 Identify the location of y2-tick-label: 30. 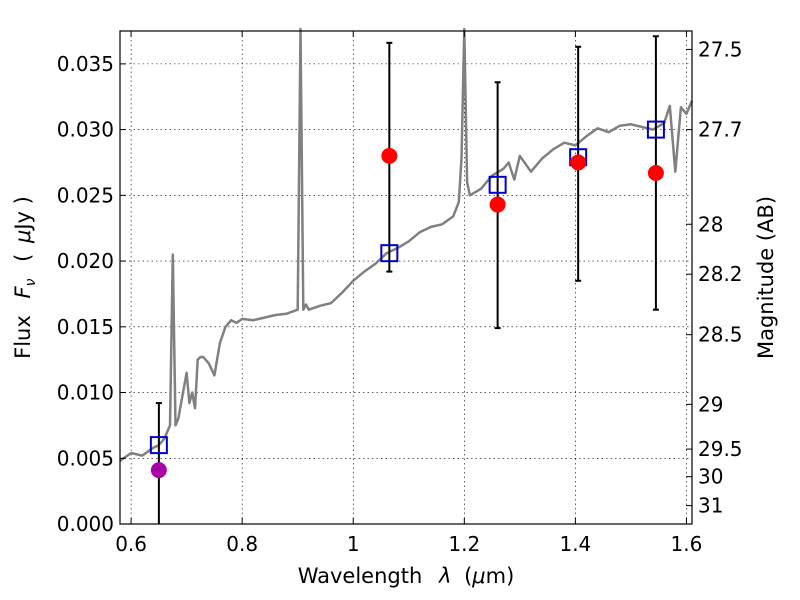
(710, 477).